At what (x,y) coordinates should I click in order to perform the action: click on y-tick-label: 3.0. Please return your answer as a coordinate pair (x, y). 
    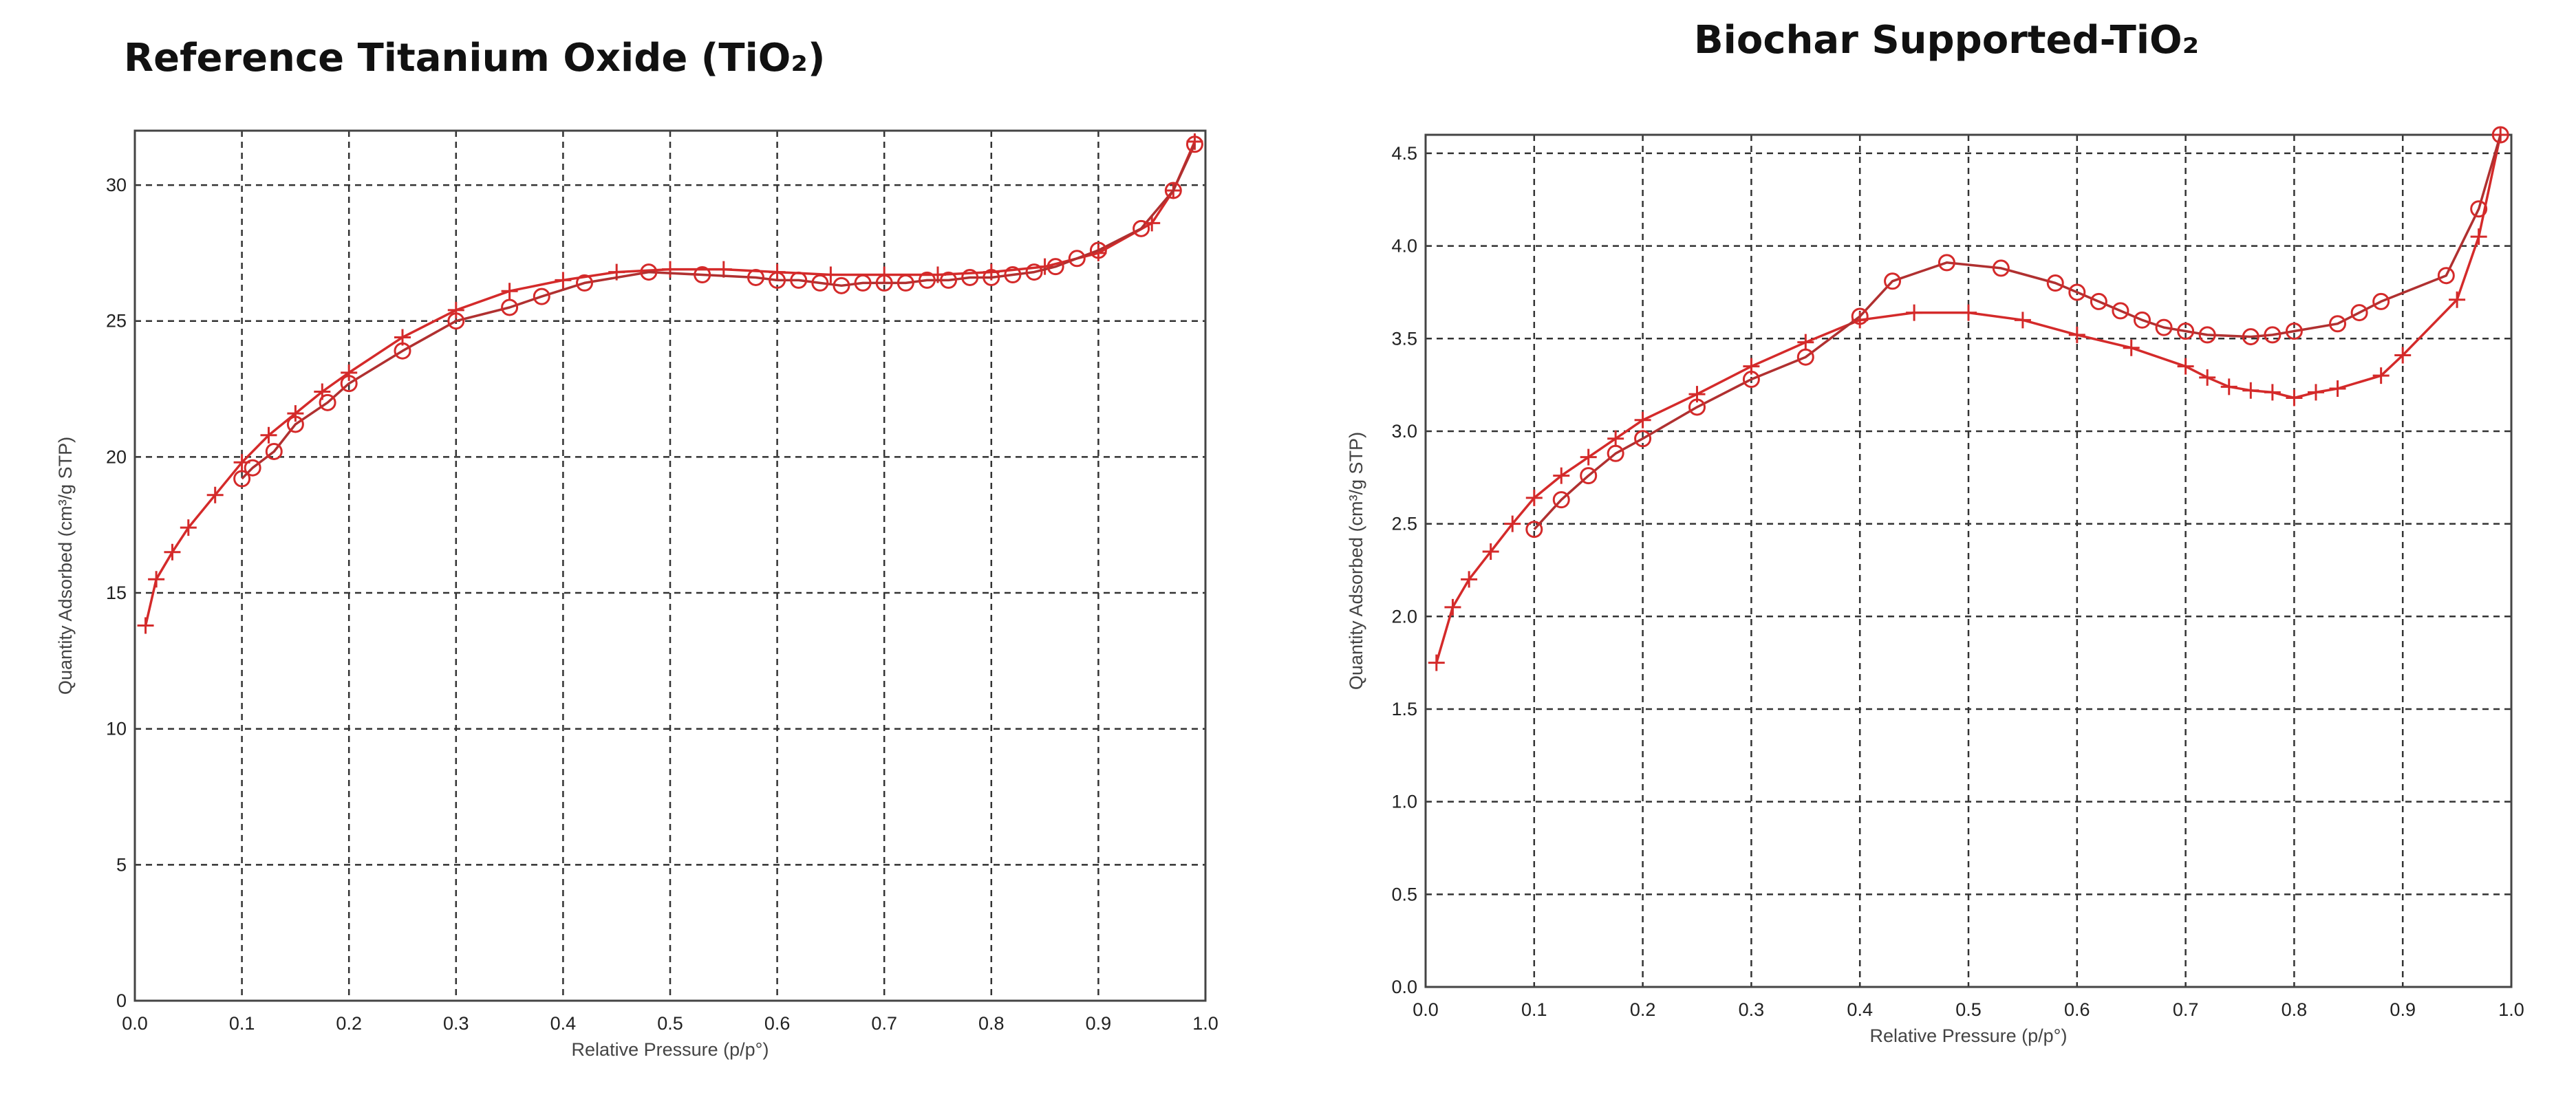
    Looking at the image, I should click on (1404, 432).